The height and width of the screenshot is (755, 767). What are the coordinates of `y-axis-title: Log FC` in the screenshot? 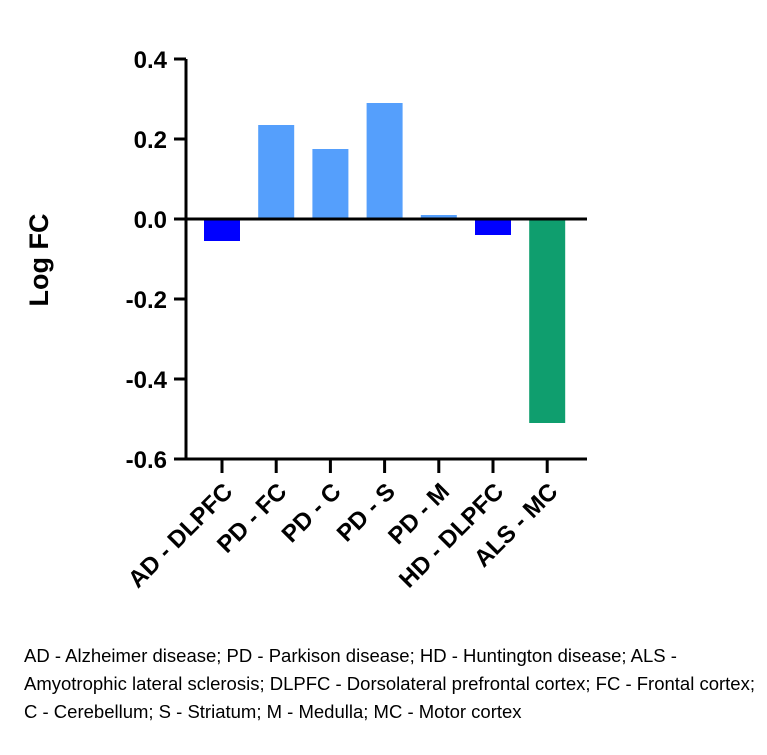 It's located at (39, 260).